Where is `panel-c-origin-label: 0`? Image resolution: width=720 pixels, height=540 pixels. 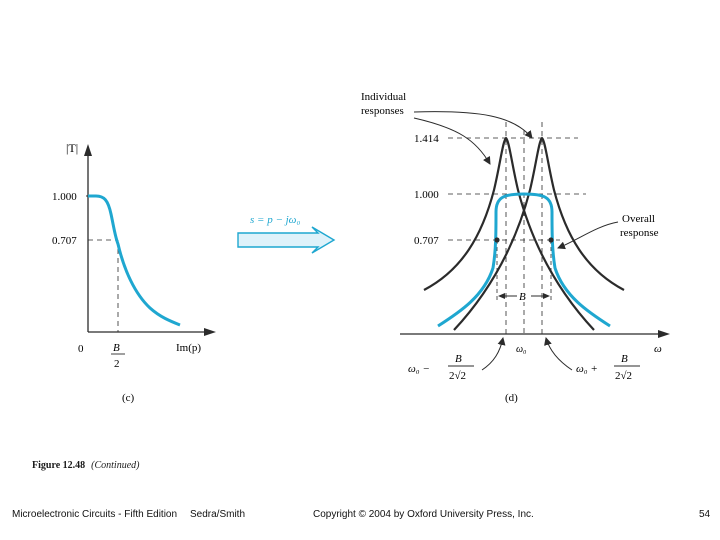
panel-c-origin-label: 0 is located at coordinates (81, 349).